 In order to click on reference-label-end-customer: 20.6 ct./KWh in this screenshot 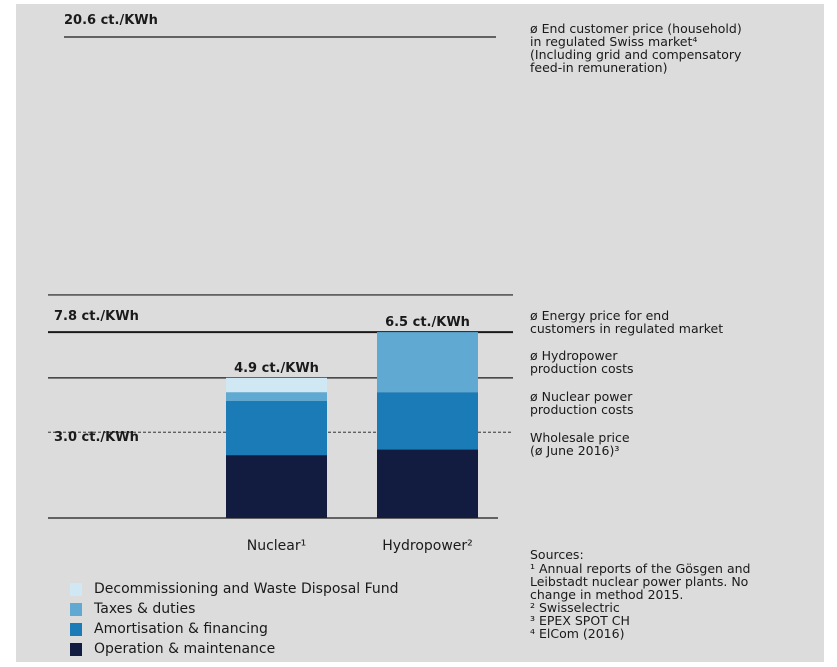, I will do `click(111, 20)`.